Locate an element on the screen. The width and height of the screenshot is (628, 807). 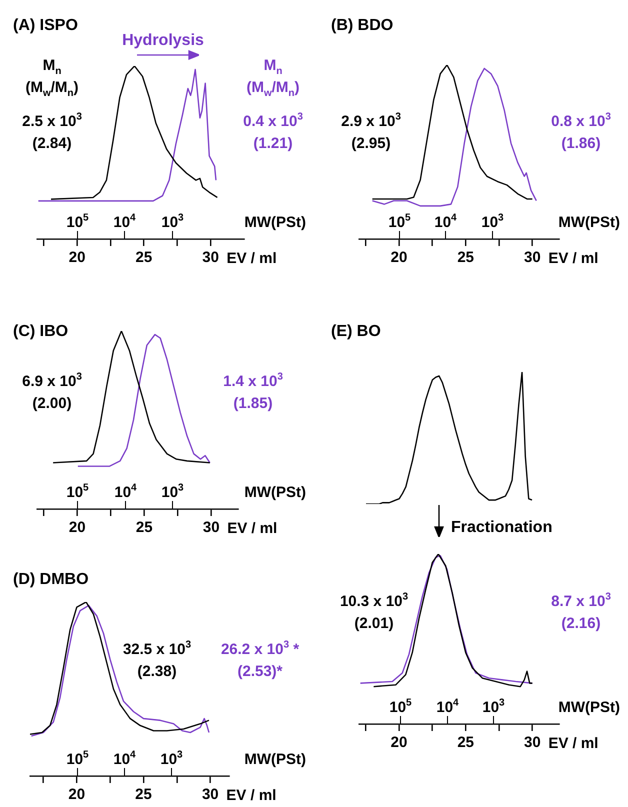
chart-title: (A) ISPO is located at coordinates (45, 25).